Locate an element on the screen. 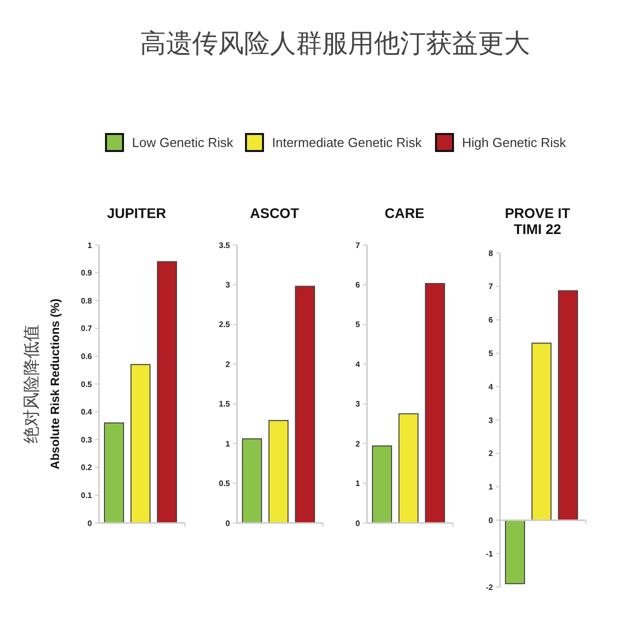 This screenshot has width=629, height=624. y-tick-label: 0.9 is located at coordinates (86, 273).